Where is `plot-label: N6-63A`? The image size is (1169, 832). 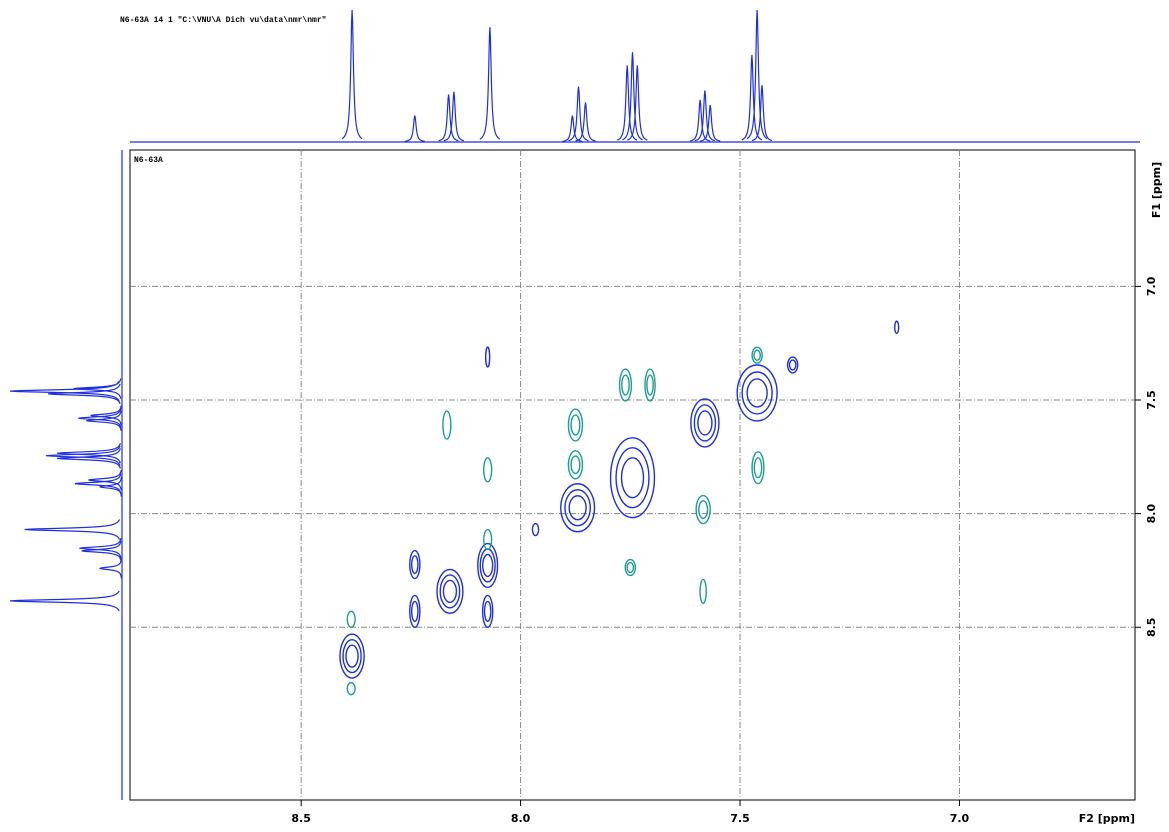
plot-label: N6-63A is located at coordinates (148, 160).